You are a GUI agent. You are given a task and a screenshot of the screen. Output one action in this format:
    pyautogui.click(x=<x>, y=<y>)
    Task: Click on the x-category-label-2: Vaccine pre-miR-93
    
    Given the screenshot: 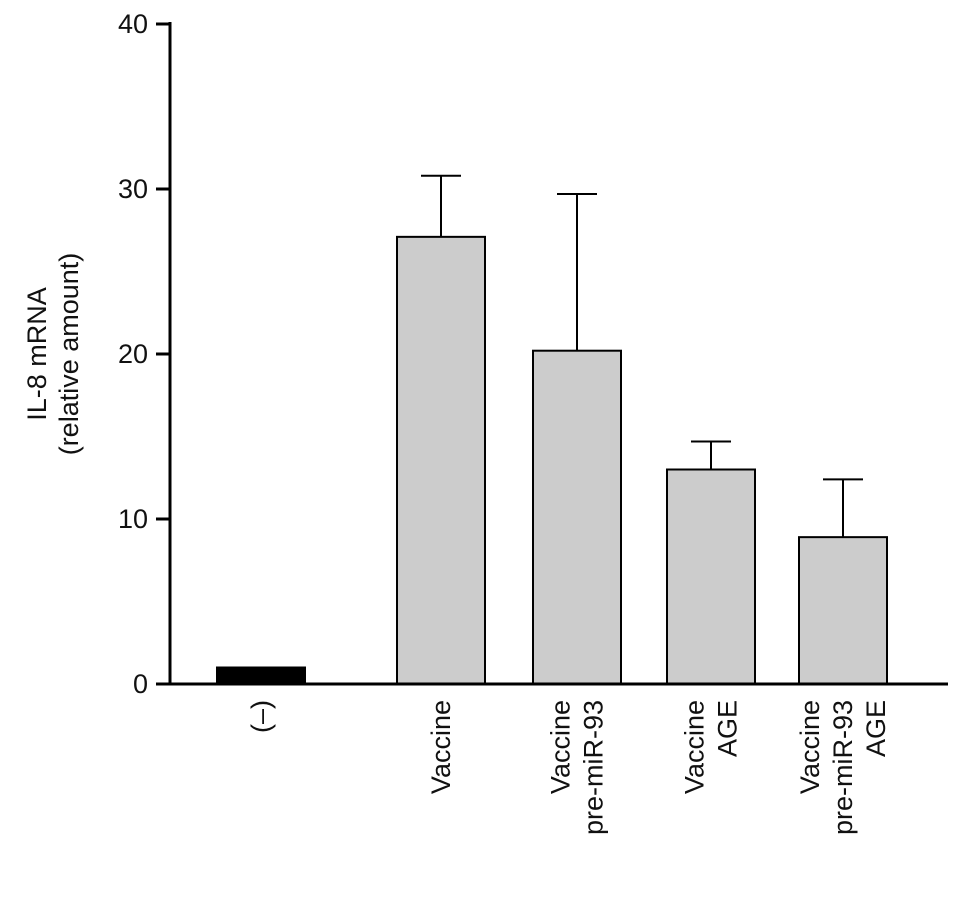 What is the action you would take?
    pyautogui.click(x=577, y=767)
    